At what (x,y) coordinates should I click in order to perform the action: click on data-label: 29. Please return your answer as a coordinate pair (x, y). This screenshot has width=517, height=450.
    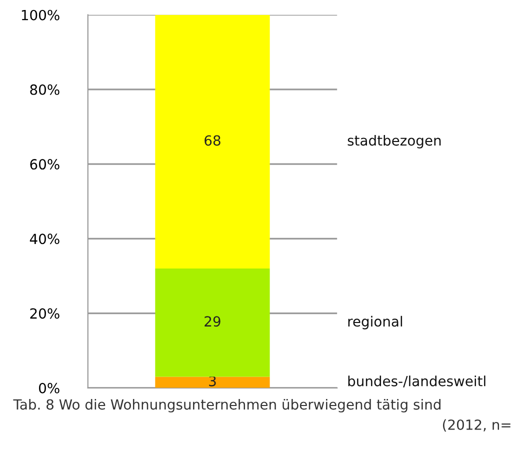
    Looking at the image, I should click on (212, 321).